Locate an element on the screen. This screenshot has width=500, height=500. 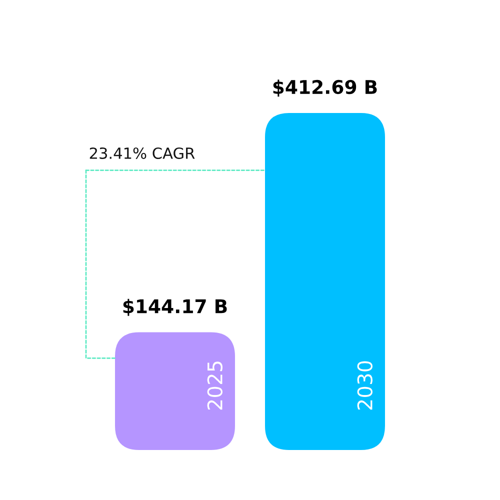
x-tick-label: 2025 is located at coordinates (215, 386).